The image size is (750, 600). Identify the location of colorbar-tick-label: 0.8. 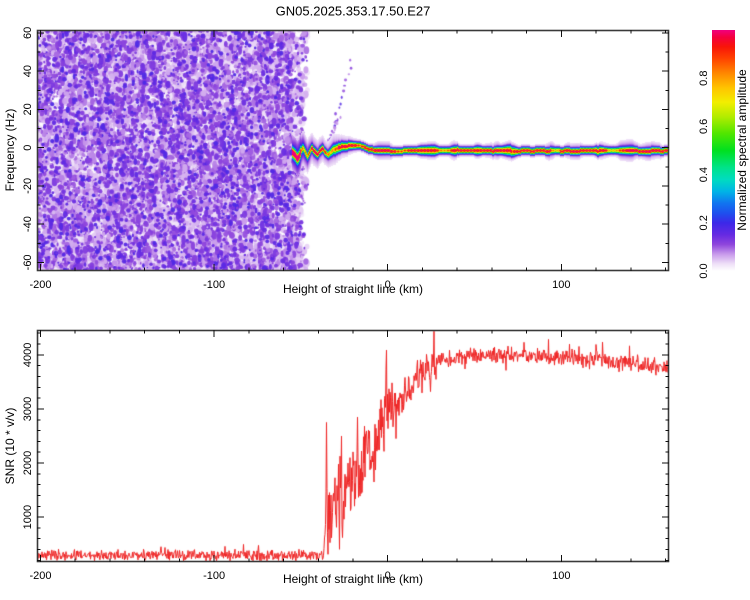
(704, 78).